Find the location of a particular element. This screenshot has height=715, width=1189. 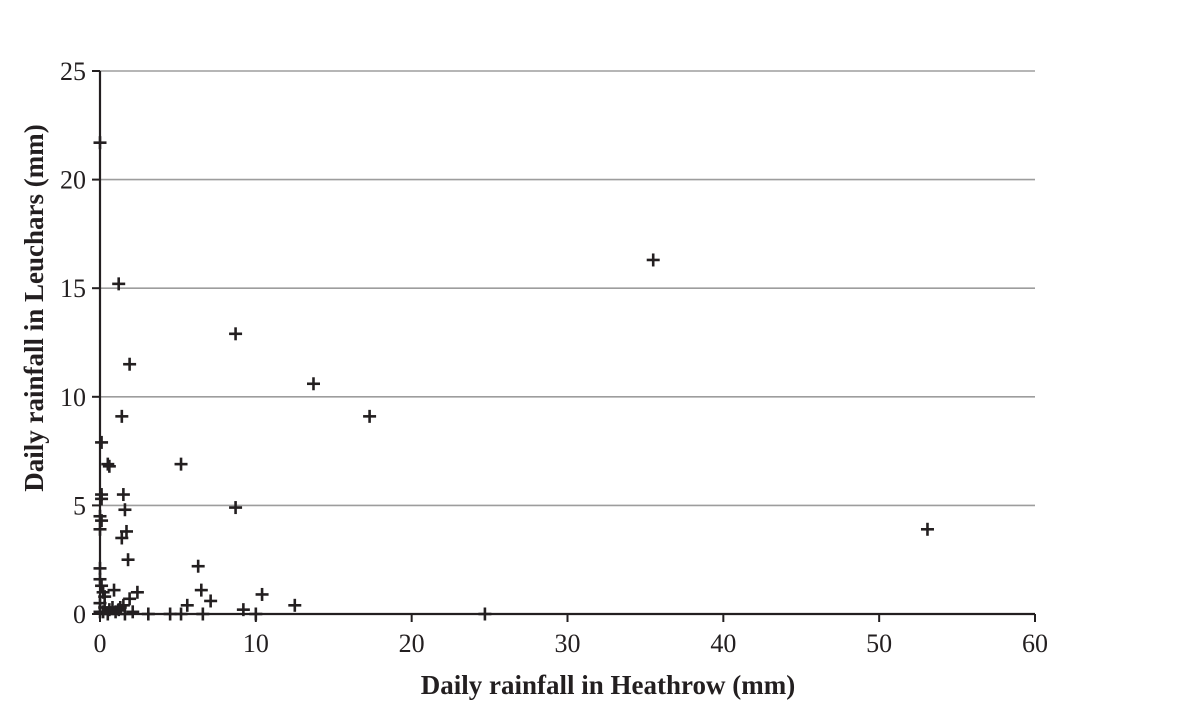

x-tick-label: 10 is located at coordinates (256, 643).